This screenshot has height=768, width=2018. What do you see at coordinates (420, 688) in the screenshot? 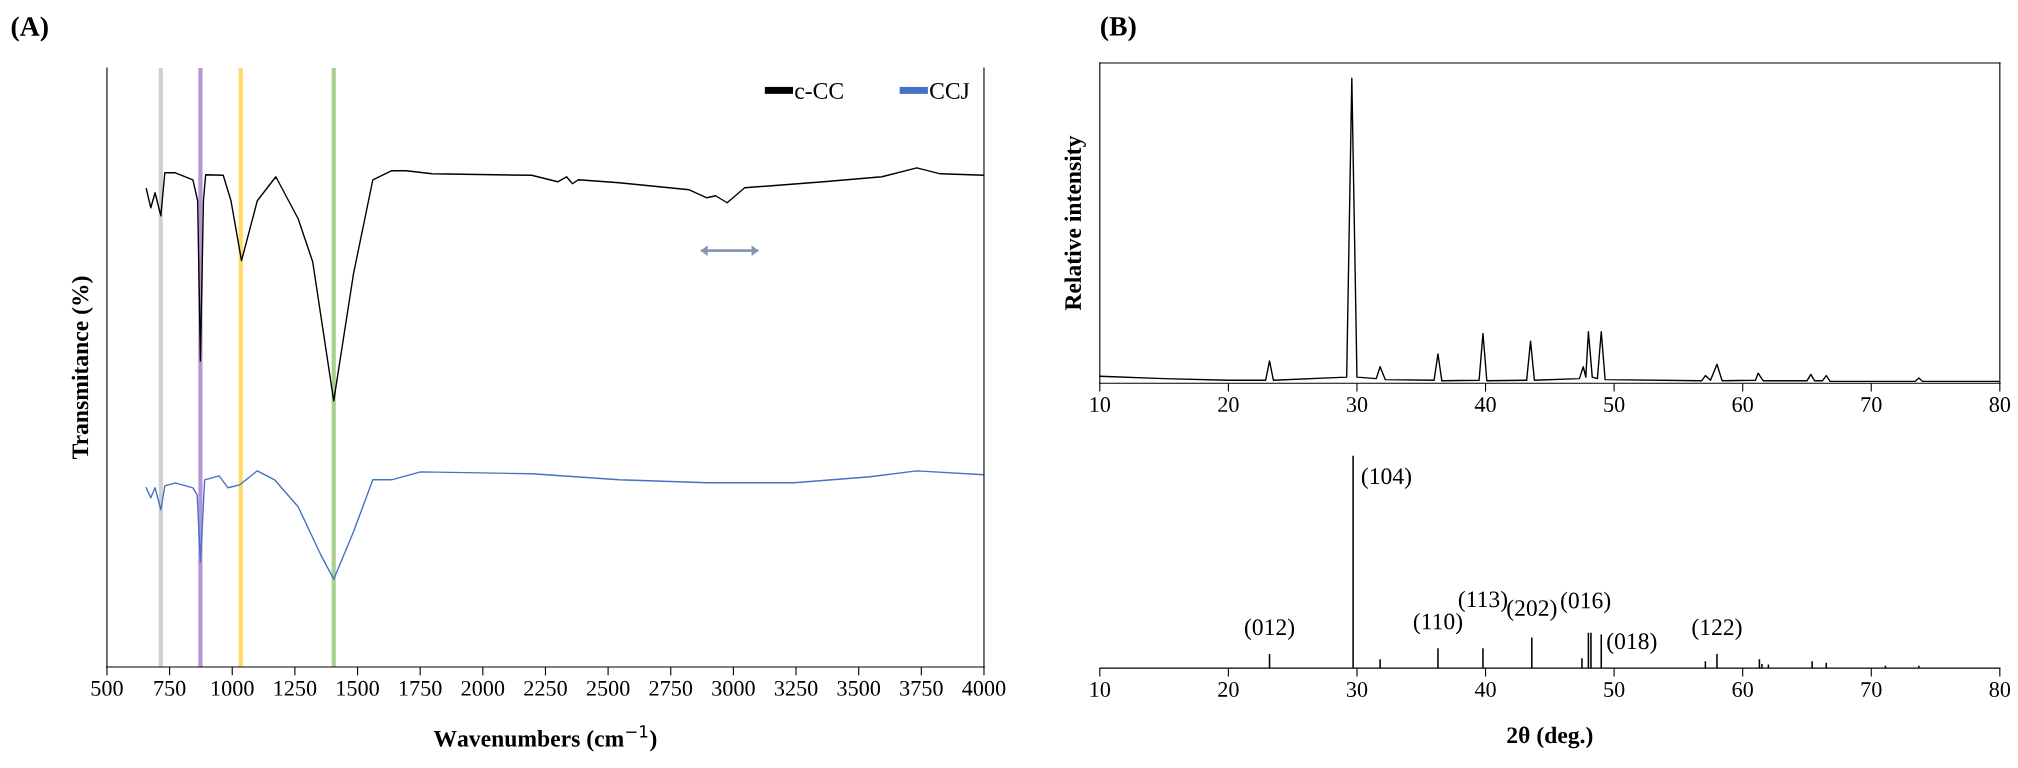
I see `x-tick-label: 1750` at bounding box center [420, 688].